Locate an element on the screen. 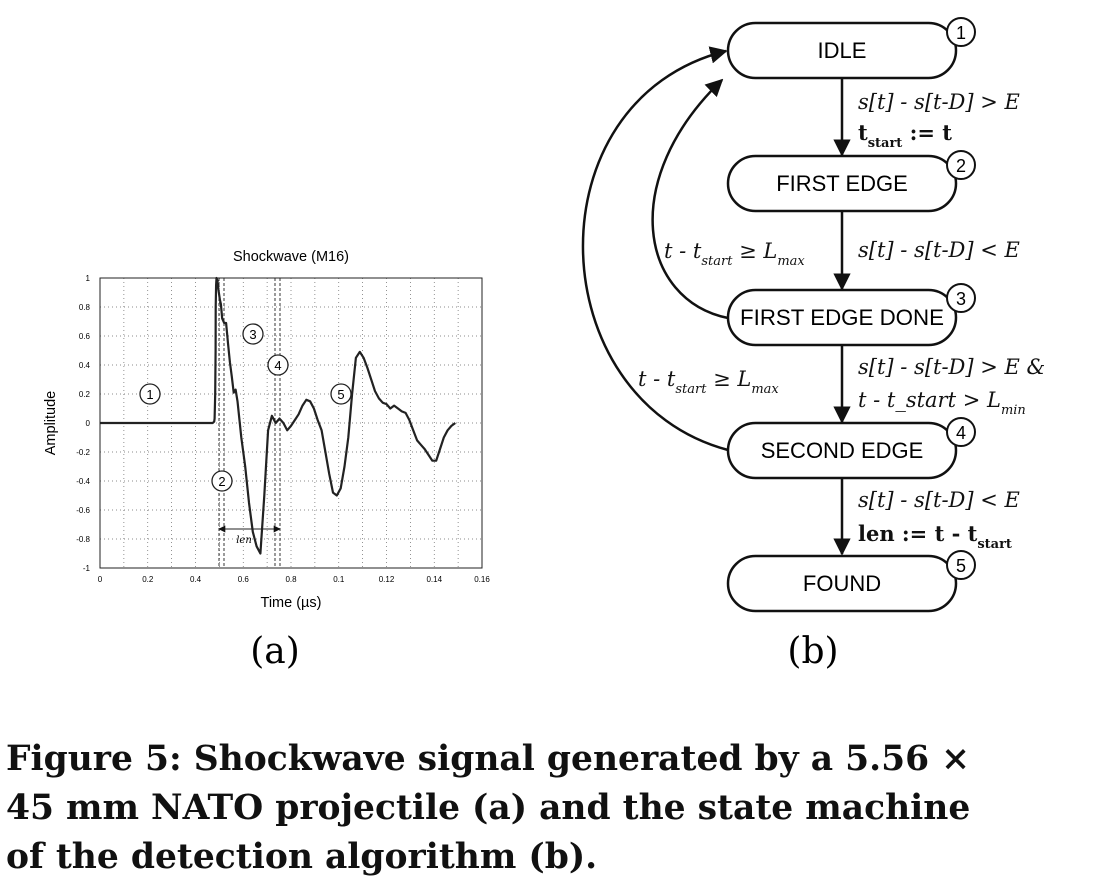 The height and width of the screenshot is (885, 1109). state-label: FIRST EDGE is located at coordinates (842, 183).